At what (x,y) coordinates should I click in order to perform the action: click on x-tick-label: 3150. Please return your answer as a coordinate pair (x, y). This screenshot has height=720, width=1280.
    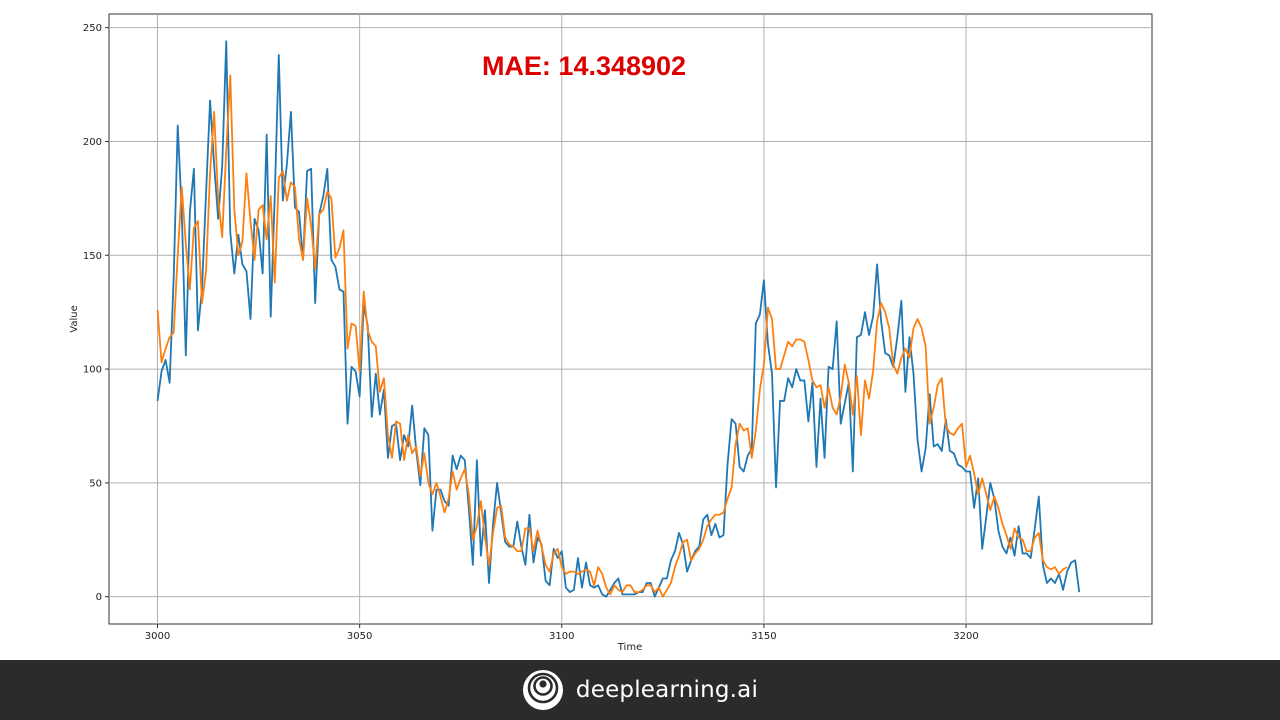
    Looking at the image, I should click on (763, 636).